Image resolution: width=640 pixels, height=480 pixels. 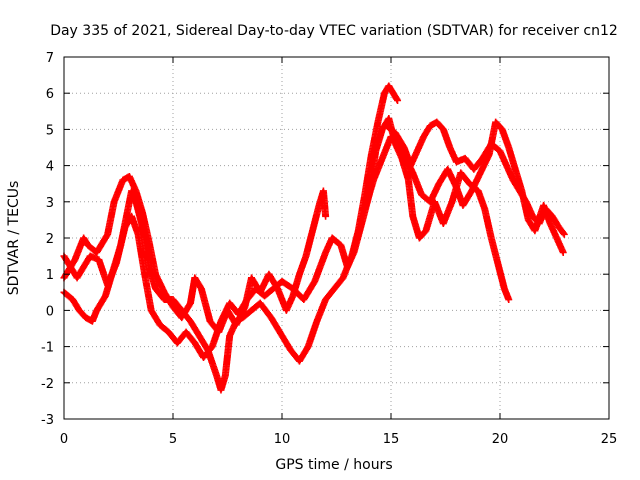 What do you see at coordinates (47, 420) in the screenshot?
I see `y-tick-label: -3` at bounding box center [47, 420].